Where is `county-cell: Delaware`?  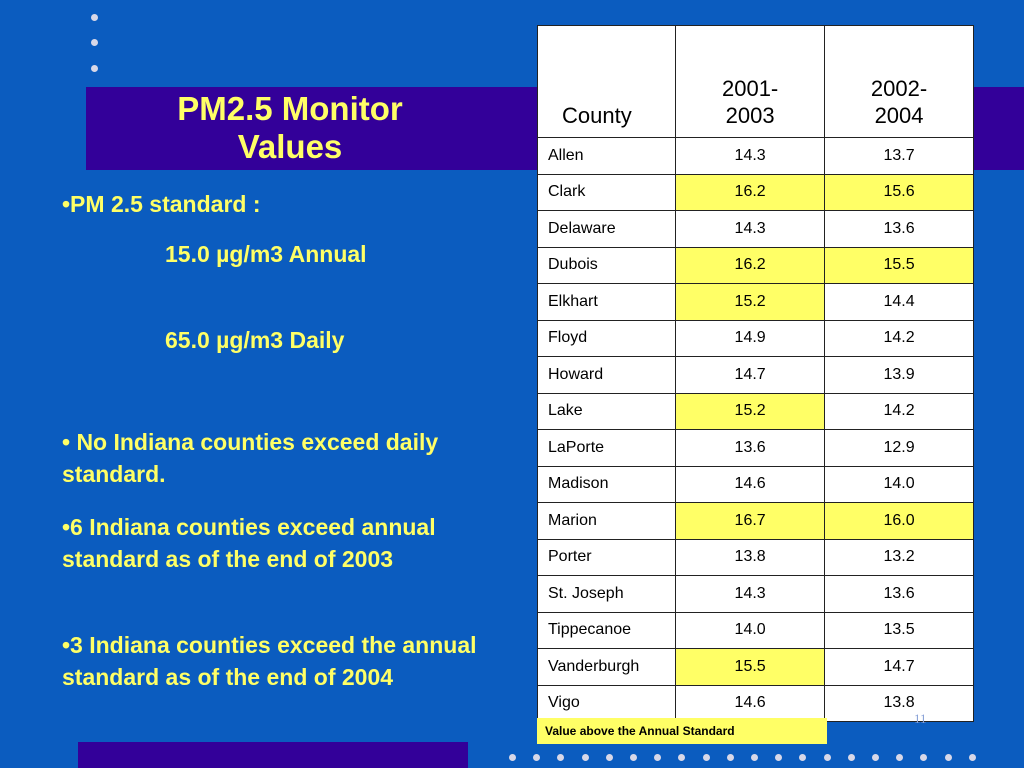
county-cell: Delaware is located at coordinates (606, 229).